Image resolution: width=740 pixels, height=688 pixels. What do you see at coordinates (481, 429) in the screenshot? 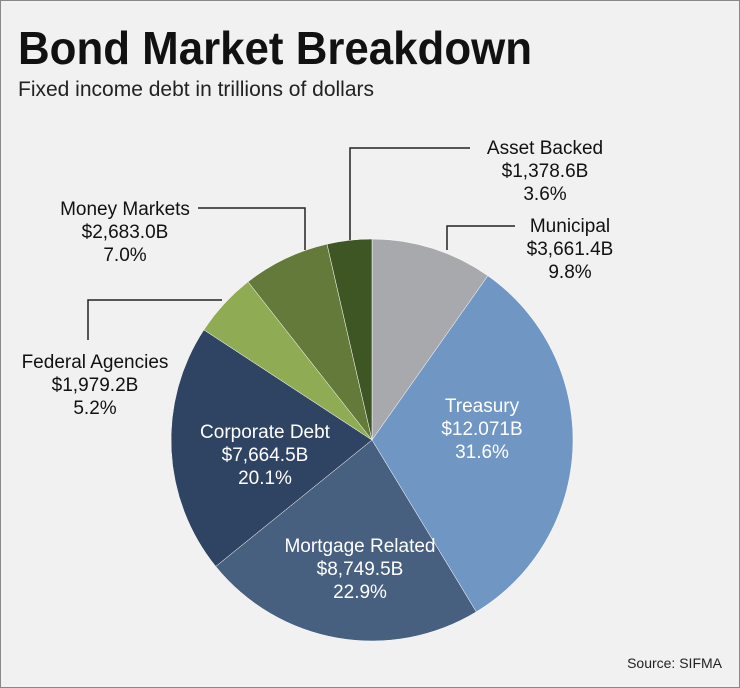
I see `amount-label: $12.071B` at bounding box center [481, 429].